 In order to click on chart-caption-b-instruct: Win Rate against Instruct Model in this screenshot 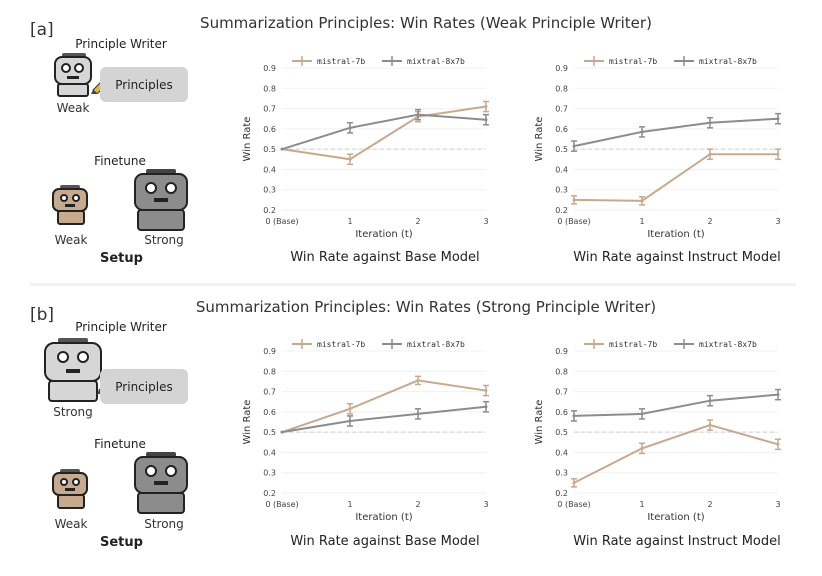, I will do `click(677, 541)`.